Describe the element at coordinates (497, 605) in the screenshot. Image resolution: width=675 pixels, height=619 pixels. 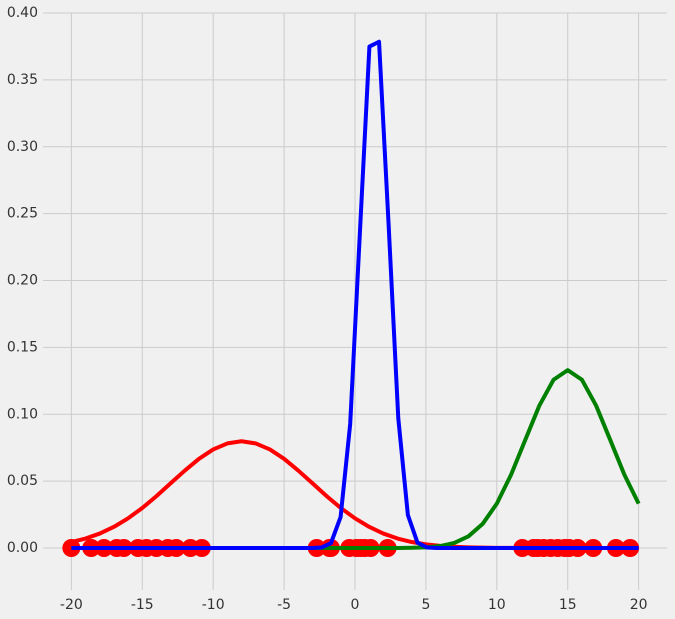
I see `x-tick-label: 10` at that location.